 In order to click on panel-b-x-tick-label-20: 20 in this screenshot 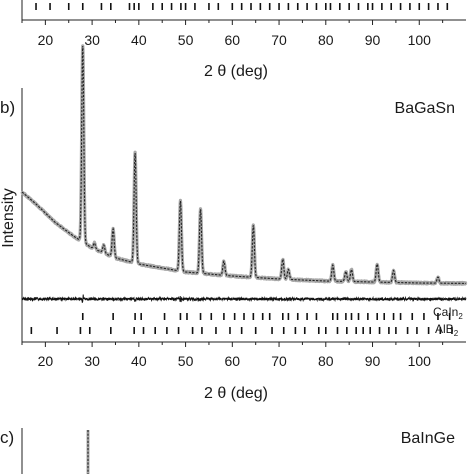, I will do `click(46, 361)`.